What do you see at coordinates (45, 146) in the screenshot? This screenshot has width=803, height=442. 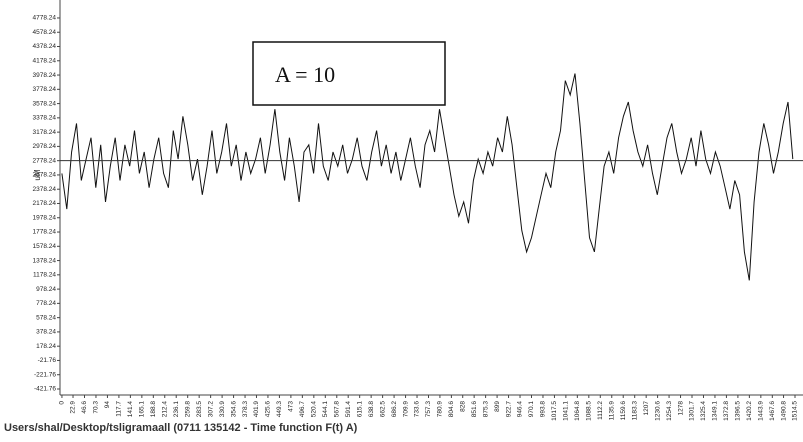 I see `y-tick-label: 2978.24` at bounding box center [45, 146].